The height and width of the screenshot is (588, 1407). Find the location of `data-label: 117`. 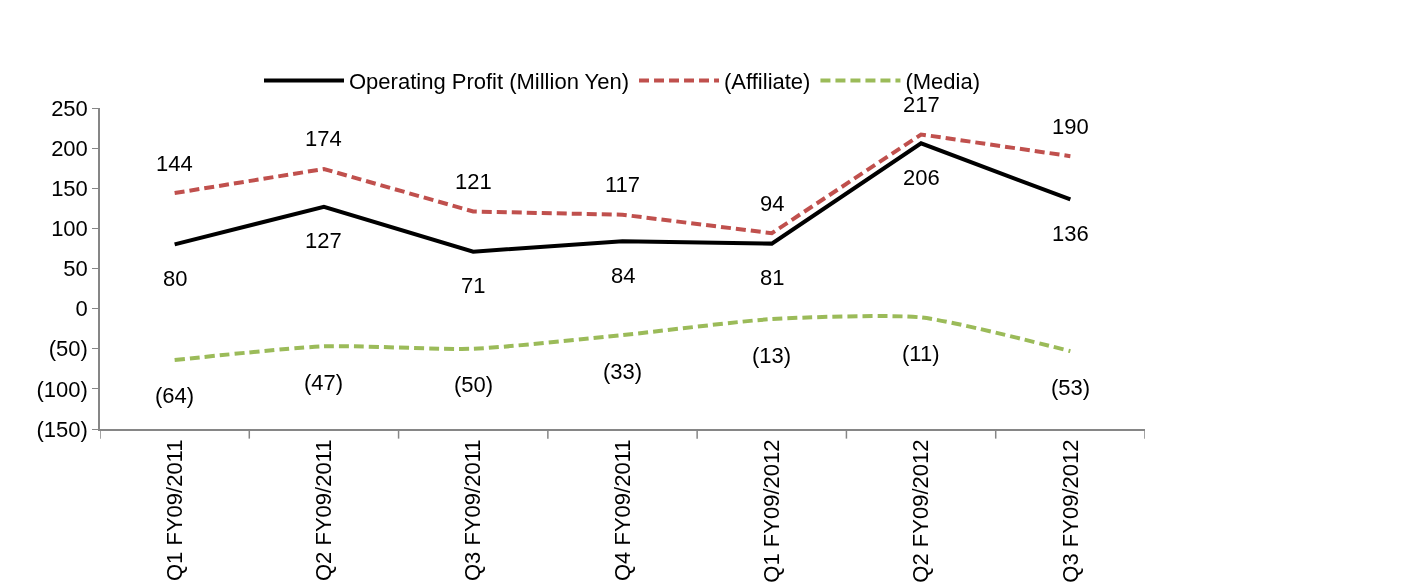

data-label: 117 is located at coordinates (623, 184).